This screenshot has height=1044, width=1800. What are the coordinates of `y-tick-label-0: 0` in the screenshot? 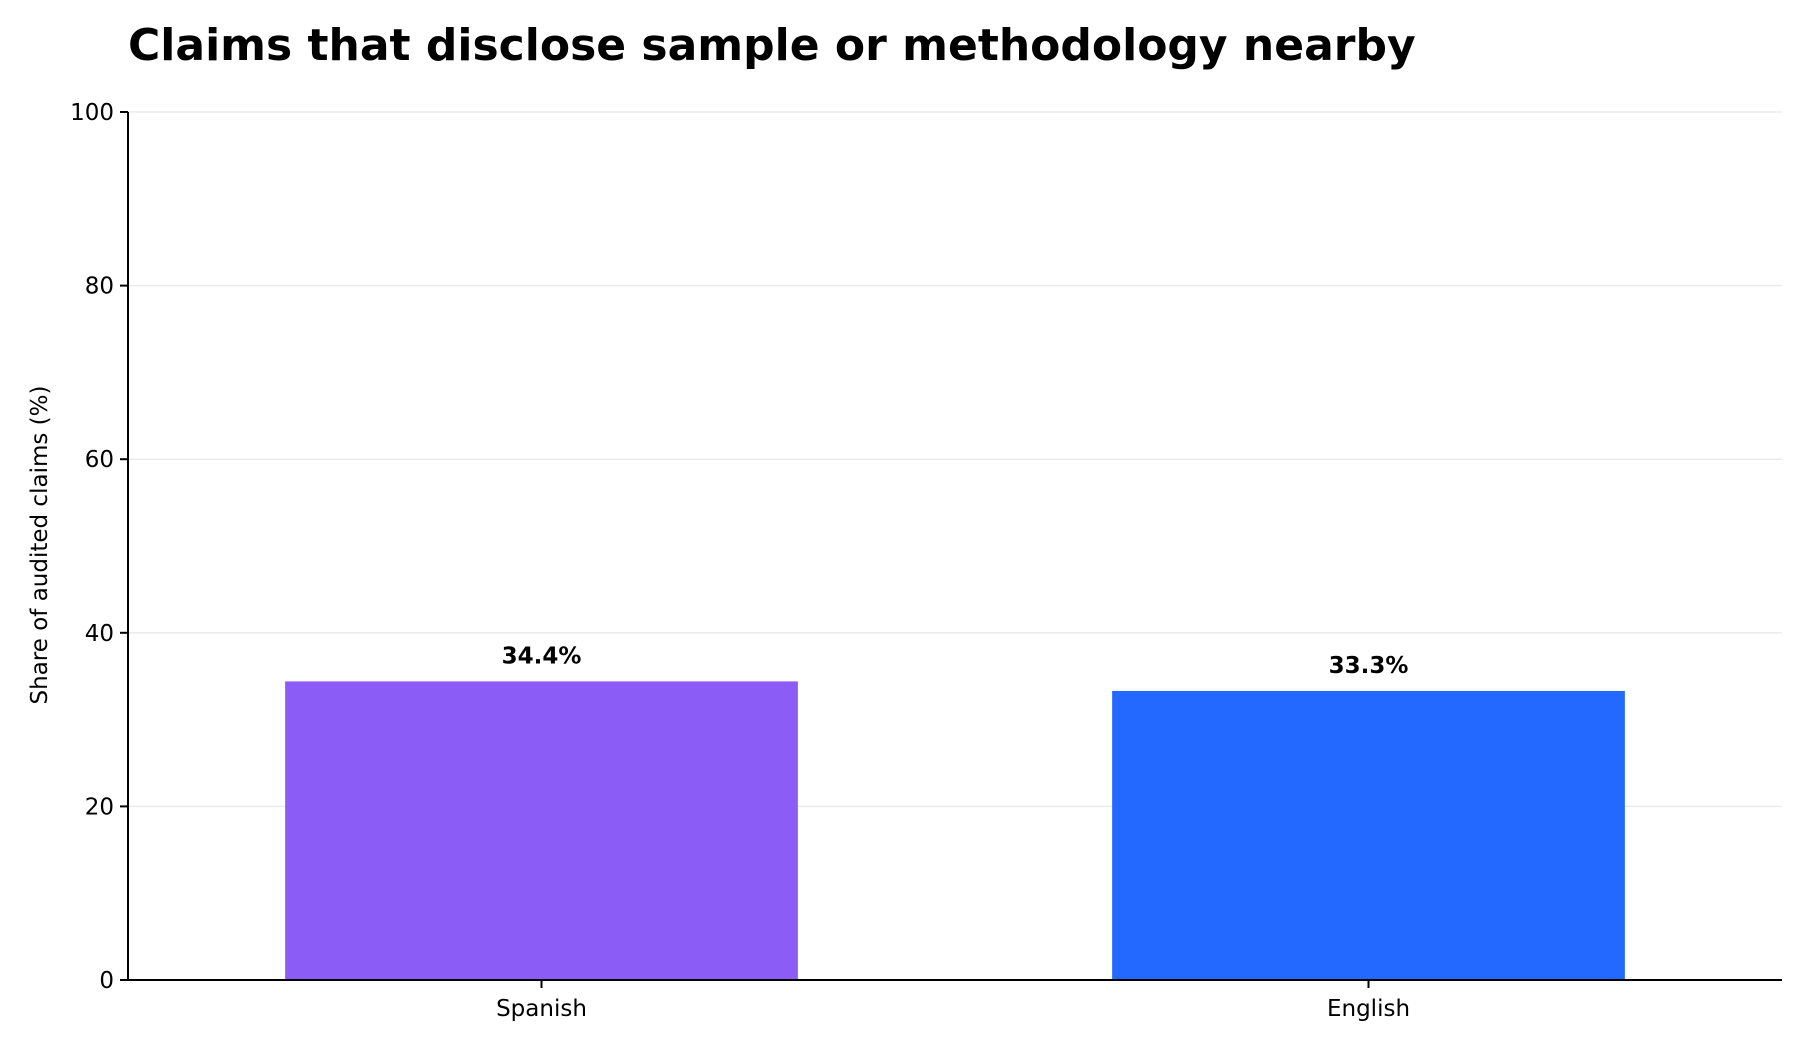 It's located at (106, 981).